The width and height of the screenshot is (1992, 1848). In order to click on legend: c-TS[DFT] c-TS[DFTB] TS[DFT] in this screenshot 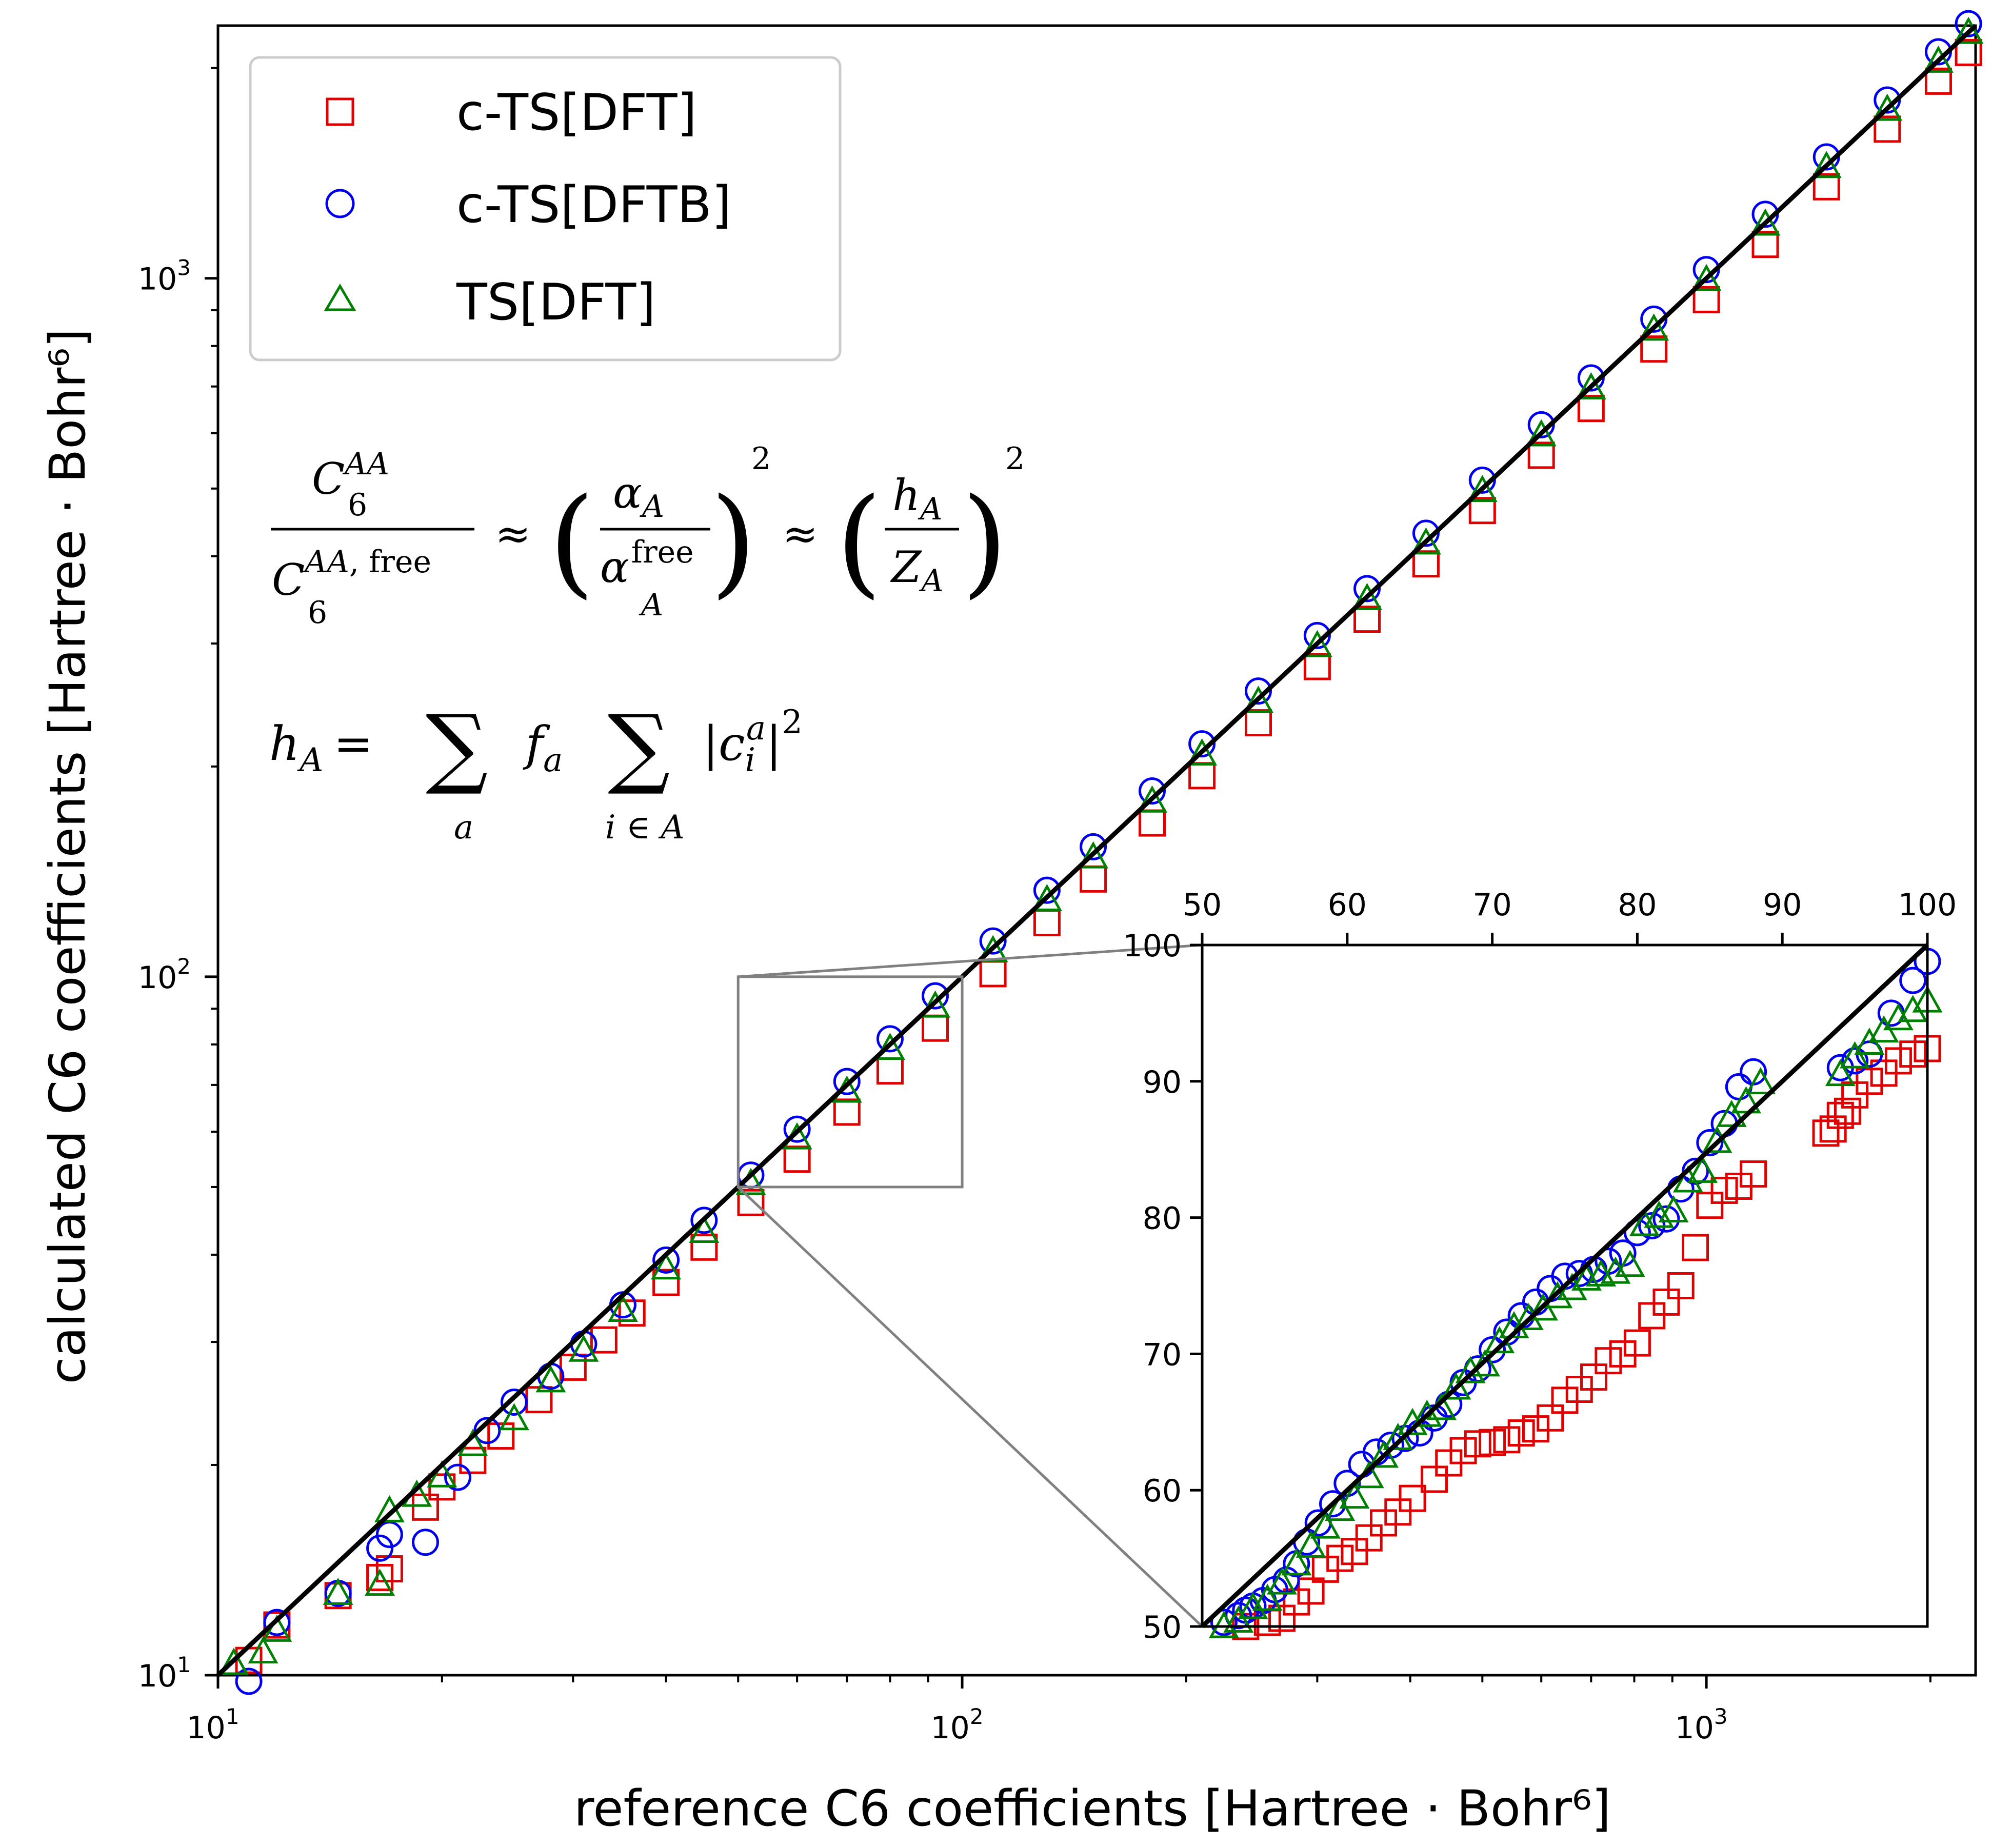, I will do `click(545, 208)`.